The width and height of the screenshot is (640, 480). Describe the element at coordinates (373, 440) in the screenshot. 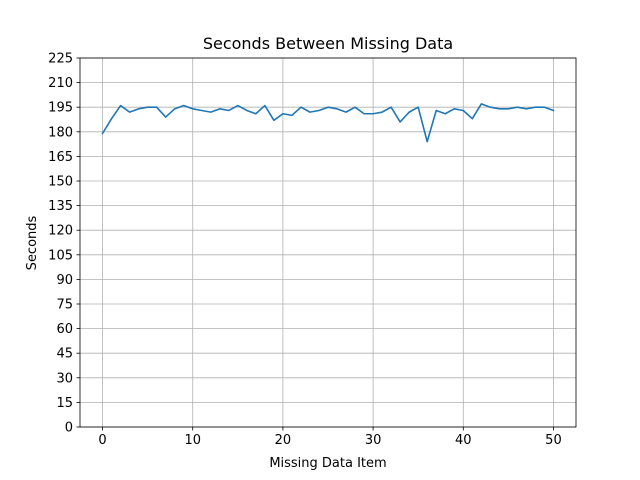

I see `x-tick-label: 30` at that location.